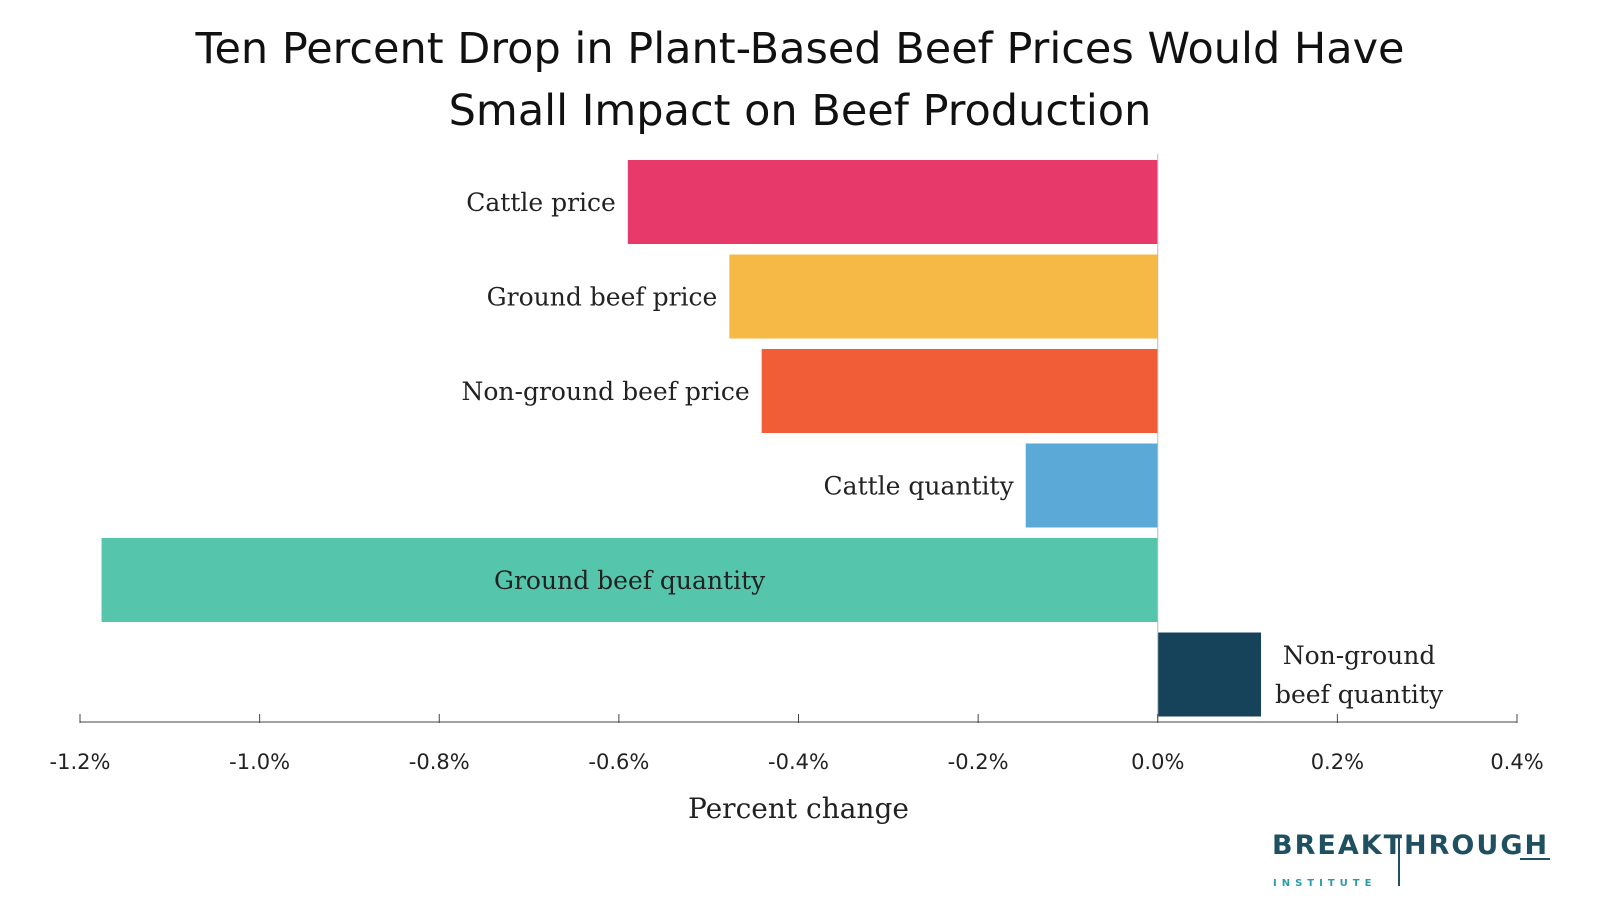  What do you see at coordinates (259, 762) in the screenshot?
I see `x-tick-label-1: -1.0%` at bounding box center [259, 762].